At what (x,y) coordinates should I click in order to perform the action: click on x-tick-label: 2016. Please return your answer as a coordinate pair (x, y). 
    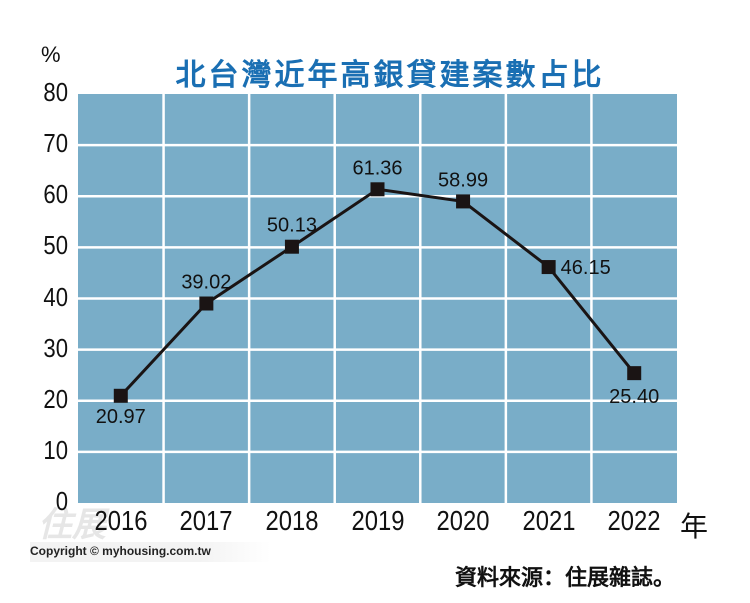
    Looking at the image, I should click on (121, 520).